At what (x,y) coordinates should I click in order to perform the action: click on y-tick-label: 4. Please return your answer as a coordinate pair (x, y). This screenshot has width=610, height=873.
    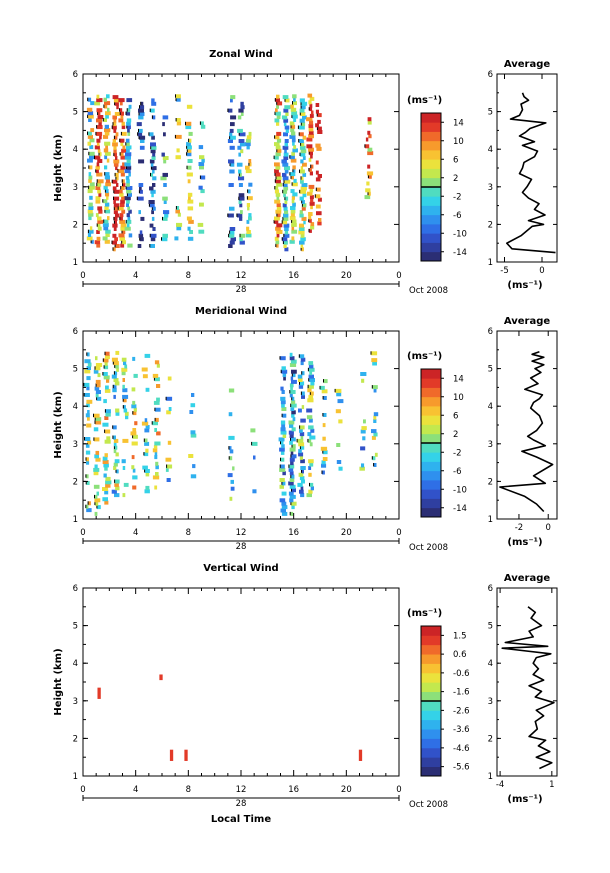
    Looking at the image, I should click on (75, 664).